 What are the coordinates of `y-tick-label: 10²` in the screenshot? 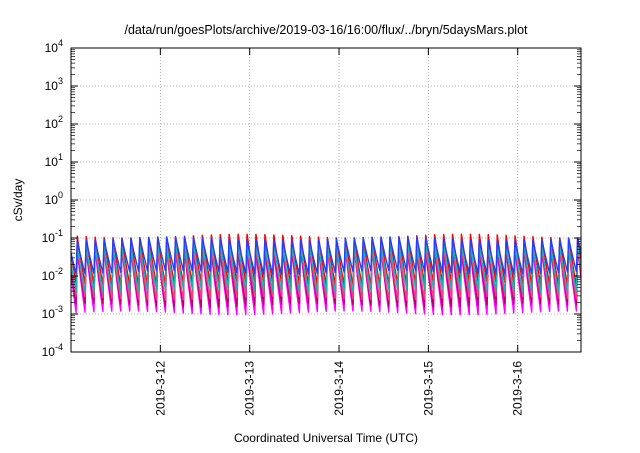 It's located at (54, 122).